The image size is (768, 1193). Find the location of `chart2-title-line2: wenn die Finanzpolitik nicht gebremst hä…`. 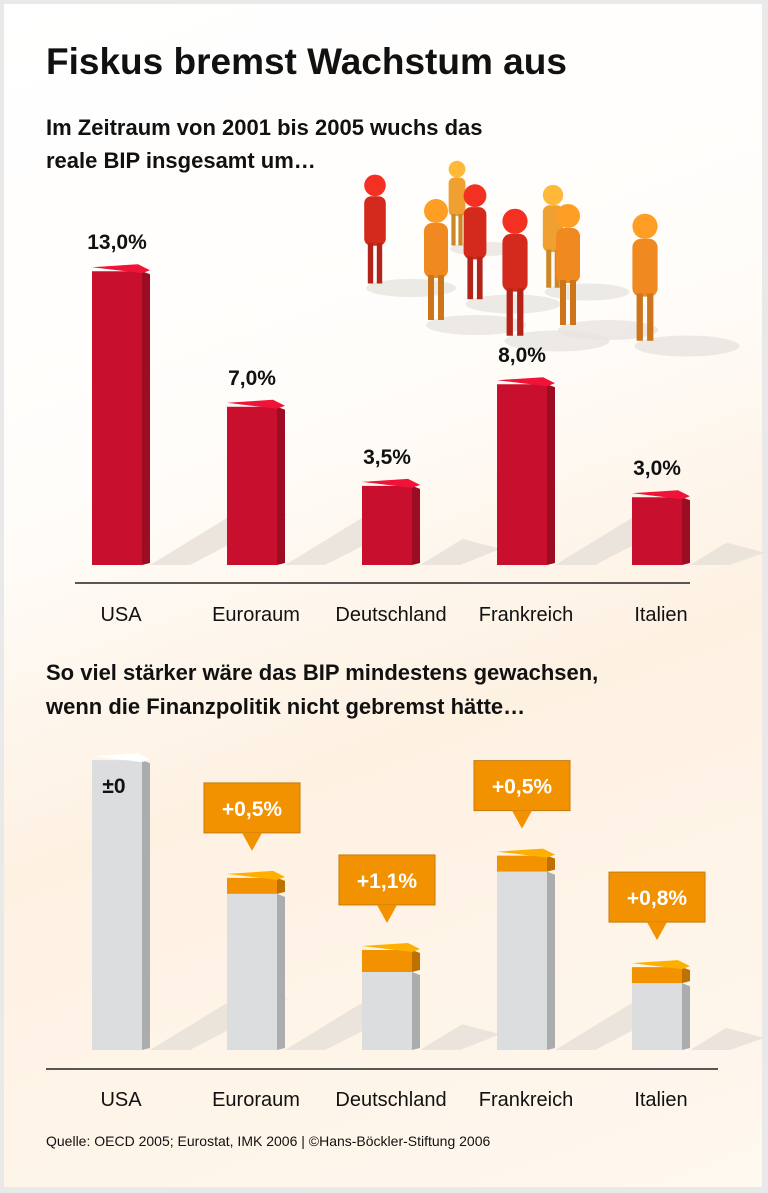

chart2-title-line2: wenn die Finanzpolitik nicht gebremst hä… is located at coordinates (285, 706).